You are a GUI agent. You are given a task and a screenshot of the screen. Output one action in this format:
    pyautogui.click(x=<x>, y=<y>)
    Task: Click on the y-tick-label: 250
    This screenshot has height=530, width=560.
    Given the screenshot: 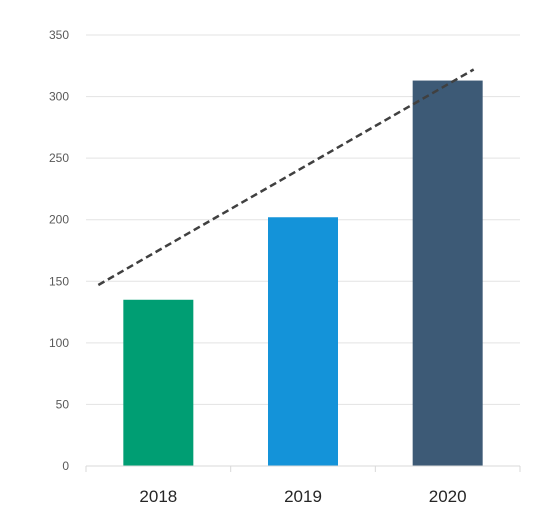 What is the action you would take?
    pyautogui.click(x=59, y=158)
    